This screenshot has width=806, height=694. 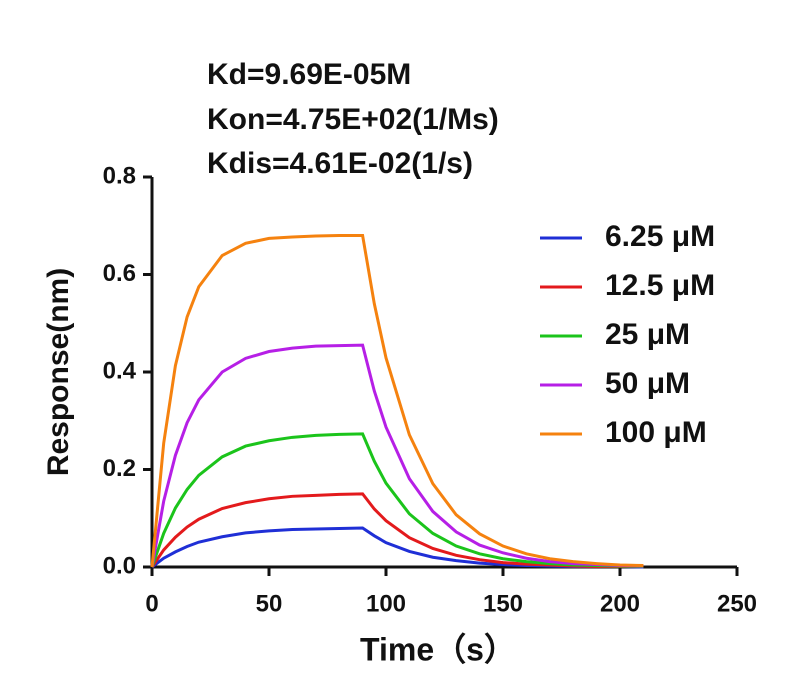 I want to click on annotation: Kd=9.69E-05M, so click(x=309, y=74).